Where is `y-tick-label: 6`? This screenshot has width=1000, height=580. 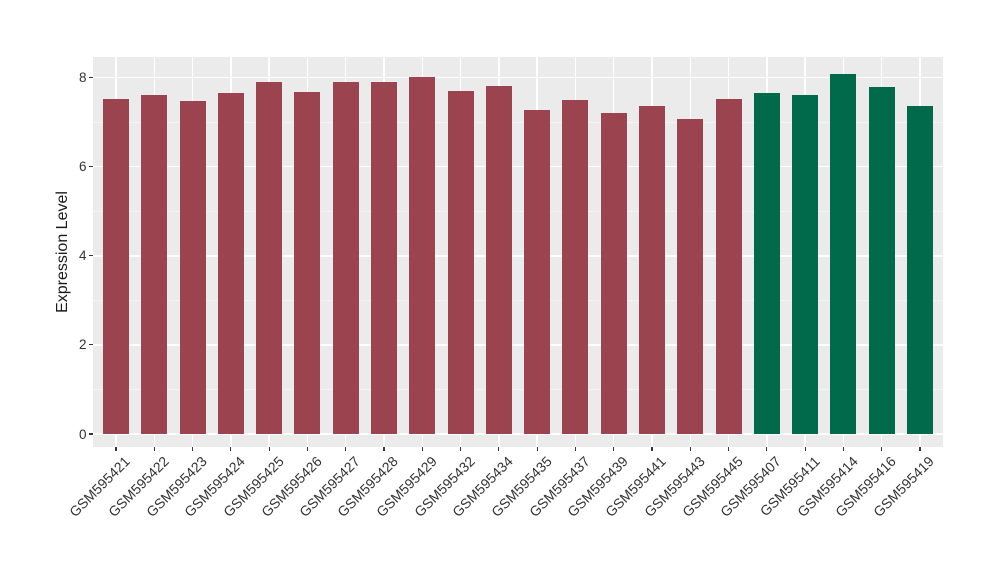 y-tick-label: 6 is located at coordinates (82, 167).